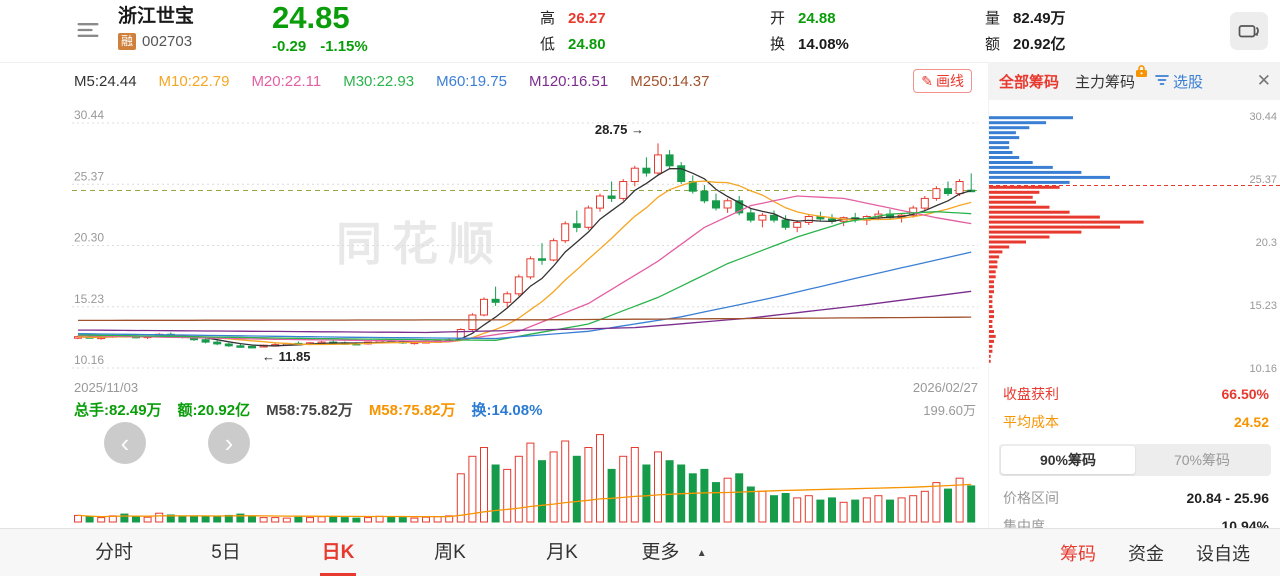  I want to click on tool-buttons: 筹码 资金 设自选, so click(1162, 553).